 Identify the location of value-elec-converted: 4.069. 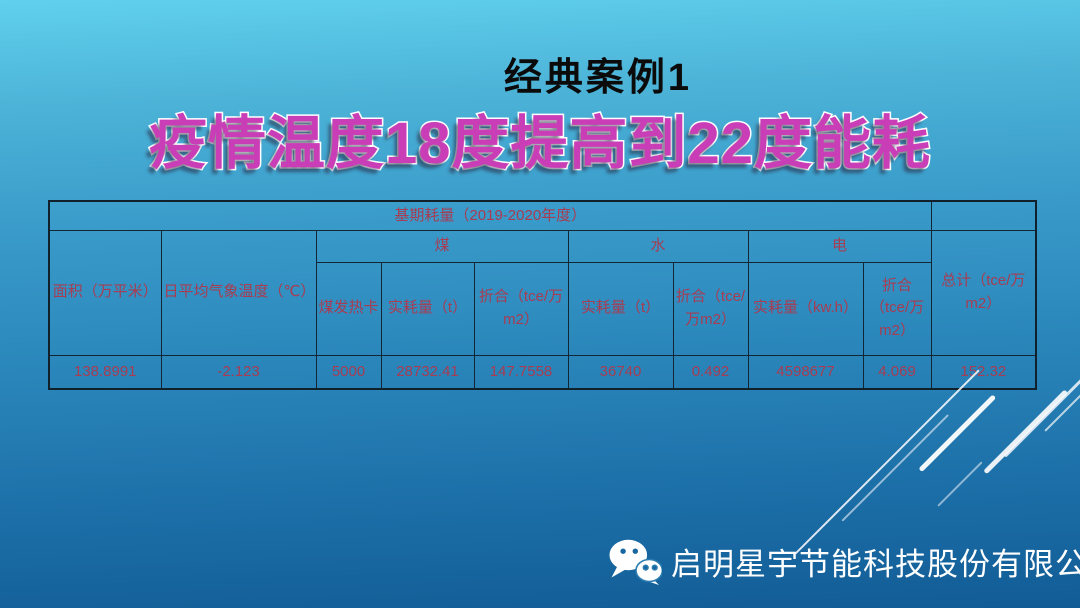
(897, 372).